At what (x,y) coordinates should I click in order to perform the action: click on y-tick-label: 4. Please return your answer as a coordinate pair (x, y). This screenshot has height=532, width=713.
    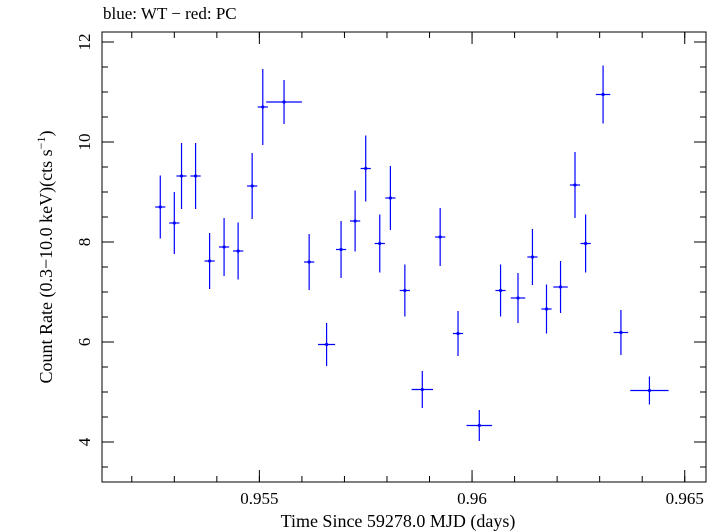
    Looking at the image, I should click on (84, 441).